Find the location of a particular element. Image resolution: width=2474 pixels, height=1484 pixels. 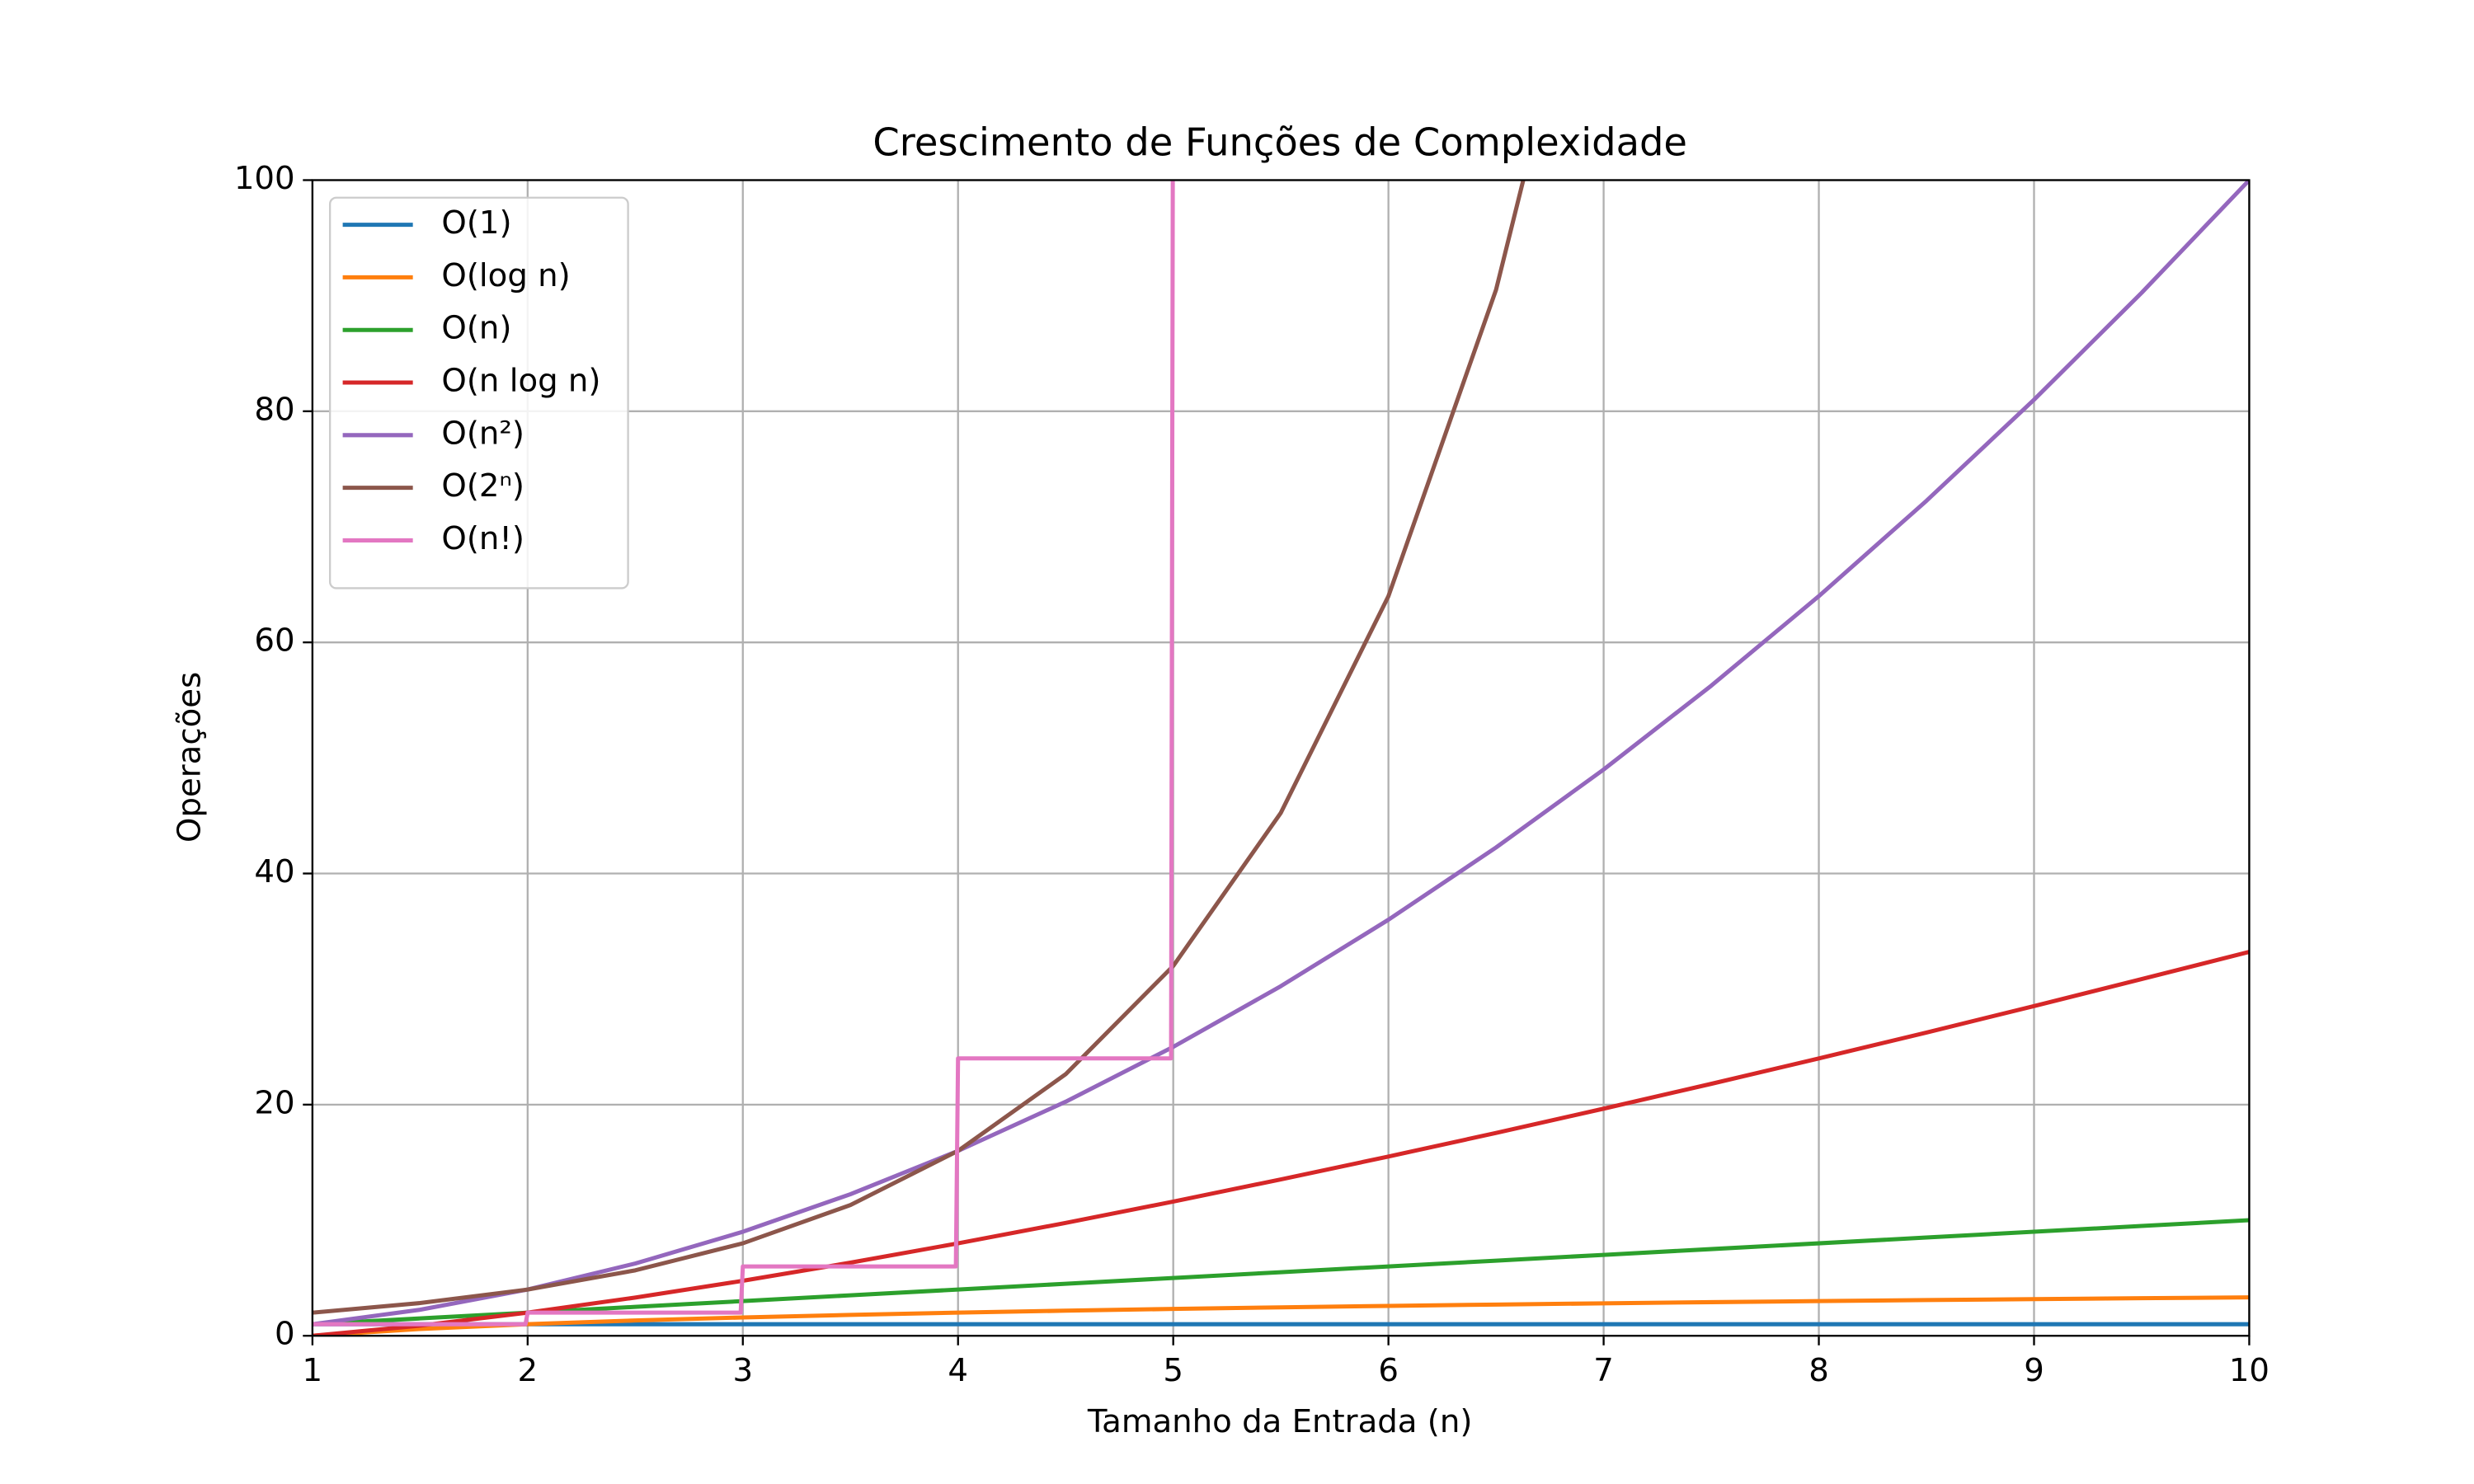

x-tick-label: 6 is located at coordinates (1388, 1370).